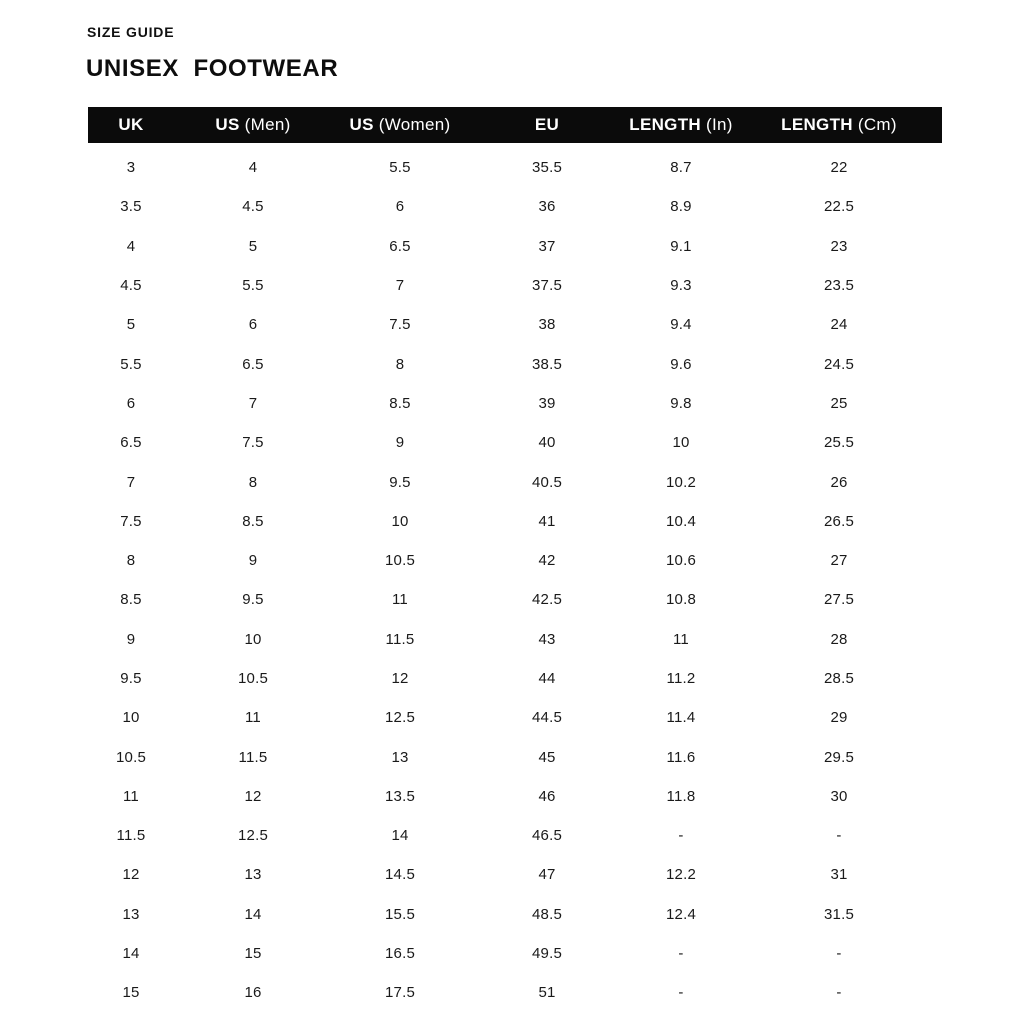 Image resolution: width=1024 pixels, height=1024 pixels. I want to click on table-cell: 39, so click(547, 403).